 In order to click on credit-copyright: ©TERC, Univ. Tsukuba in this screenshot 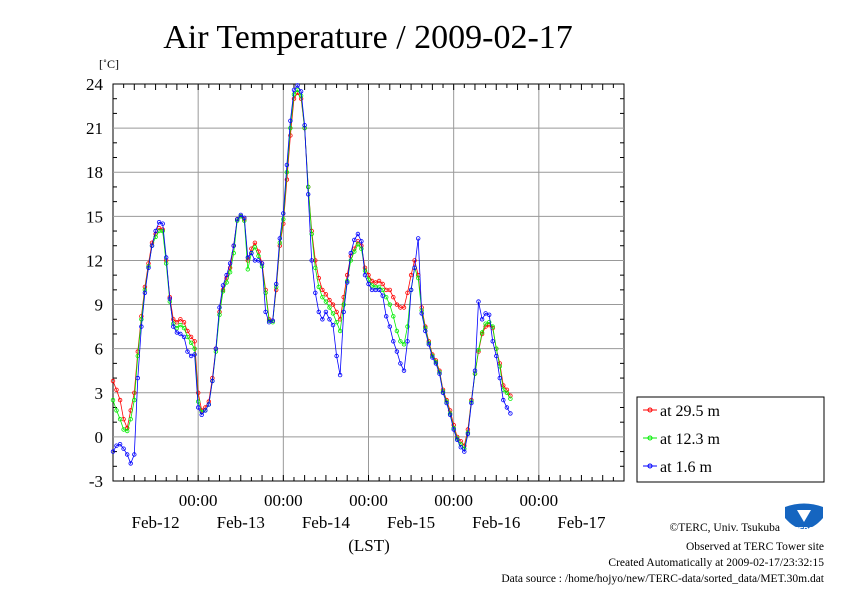, I will do `click(725, 528)`.